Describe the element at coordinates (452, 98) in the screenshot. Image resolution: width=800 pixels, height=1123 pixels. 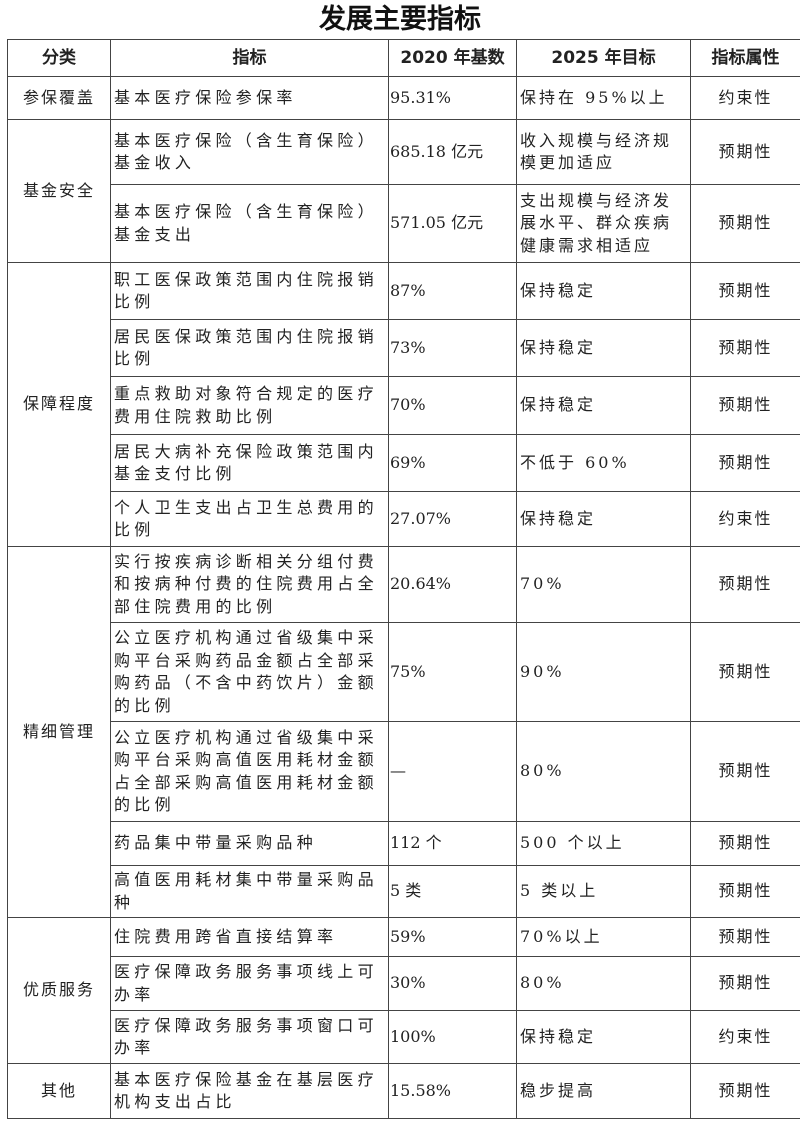
I see `base-value-cell: 95.31%` at that location.